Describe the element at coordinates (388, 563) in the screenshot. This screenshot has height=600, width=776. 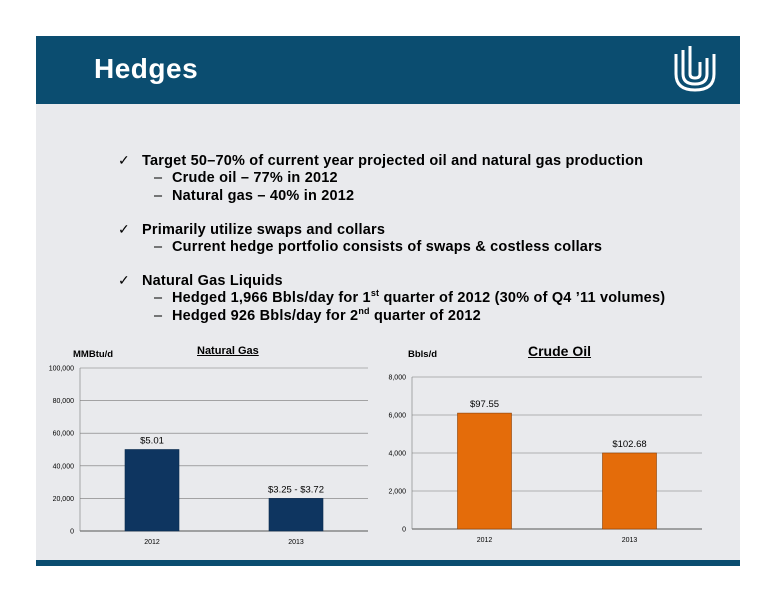
I see `footer-bar` at that location.